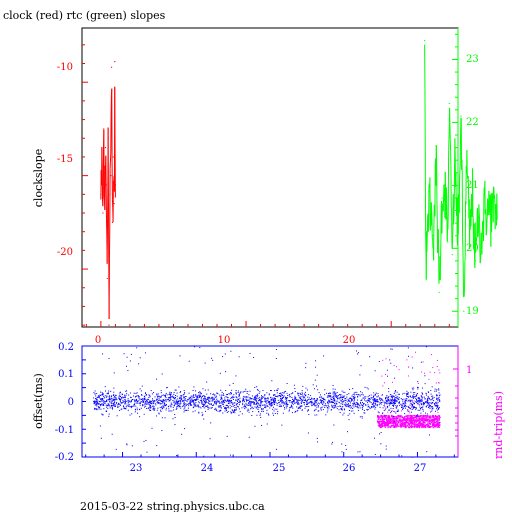 The height and width of the screenshot is (512, 512). What do you see at coordinates (65, 67) in the screenshot?
I see `slopes-y-tick-minus10: -10` at bounding box center [65, 67].